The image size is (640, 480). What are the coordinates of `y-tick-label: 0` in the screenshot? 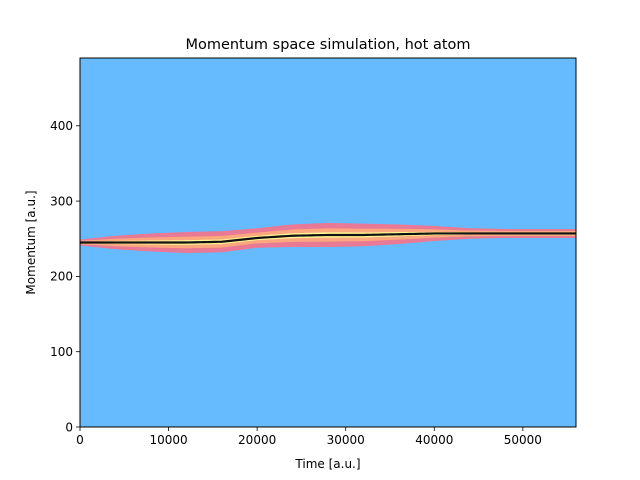 It's located at (69, 427).